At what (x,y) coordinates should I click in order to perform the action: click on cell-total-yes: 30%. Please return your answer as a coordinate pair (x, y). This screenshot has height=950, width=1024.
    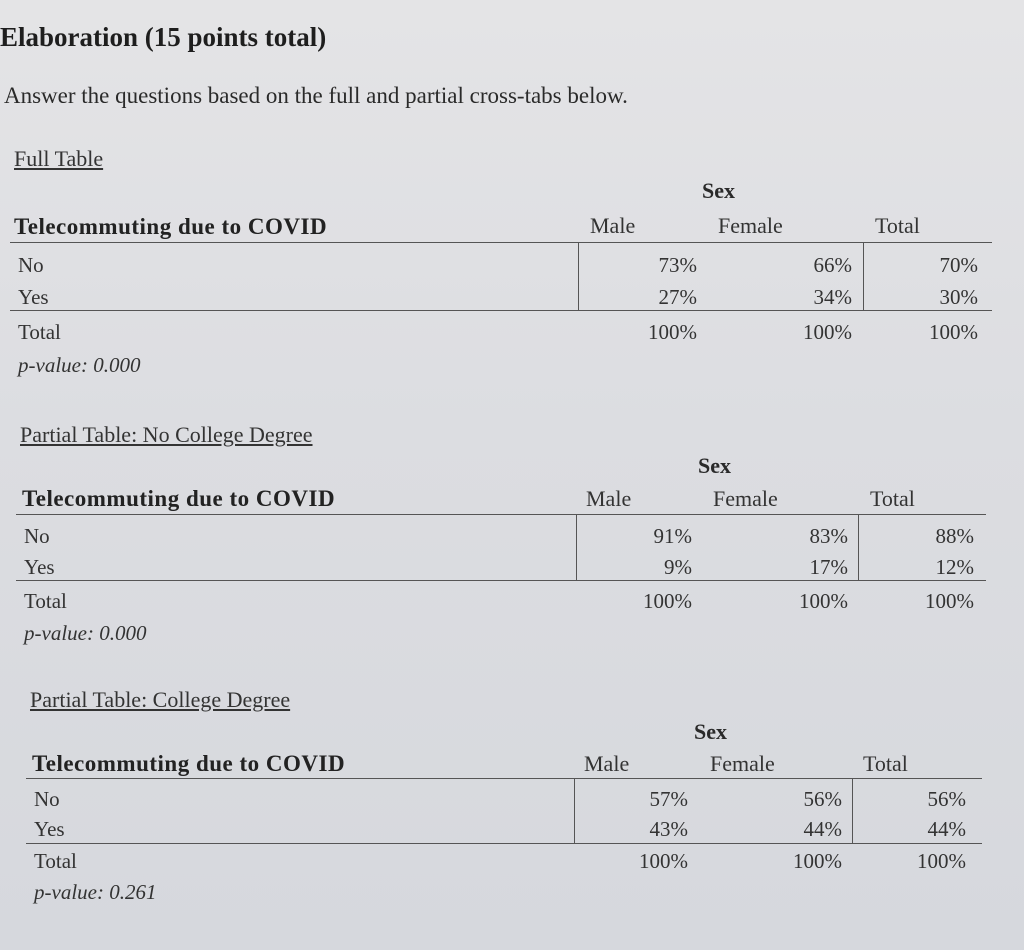
    Looking at the image, I should click on (959, 297).